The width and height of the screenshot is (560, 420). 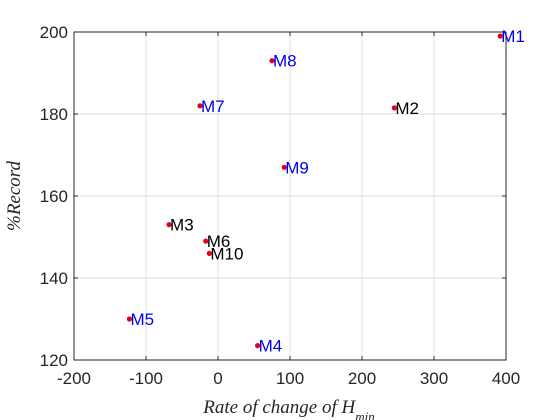 I want to click on data-point-label: M10, so click(x=226, y=253).